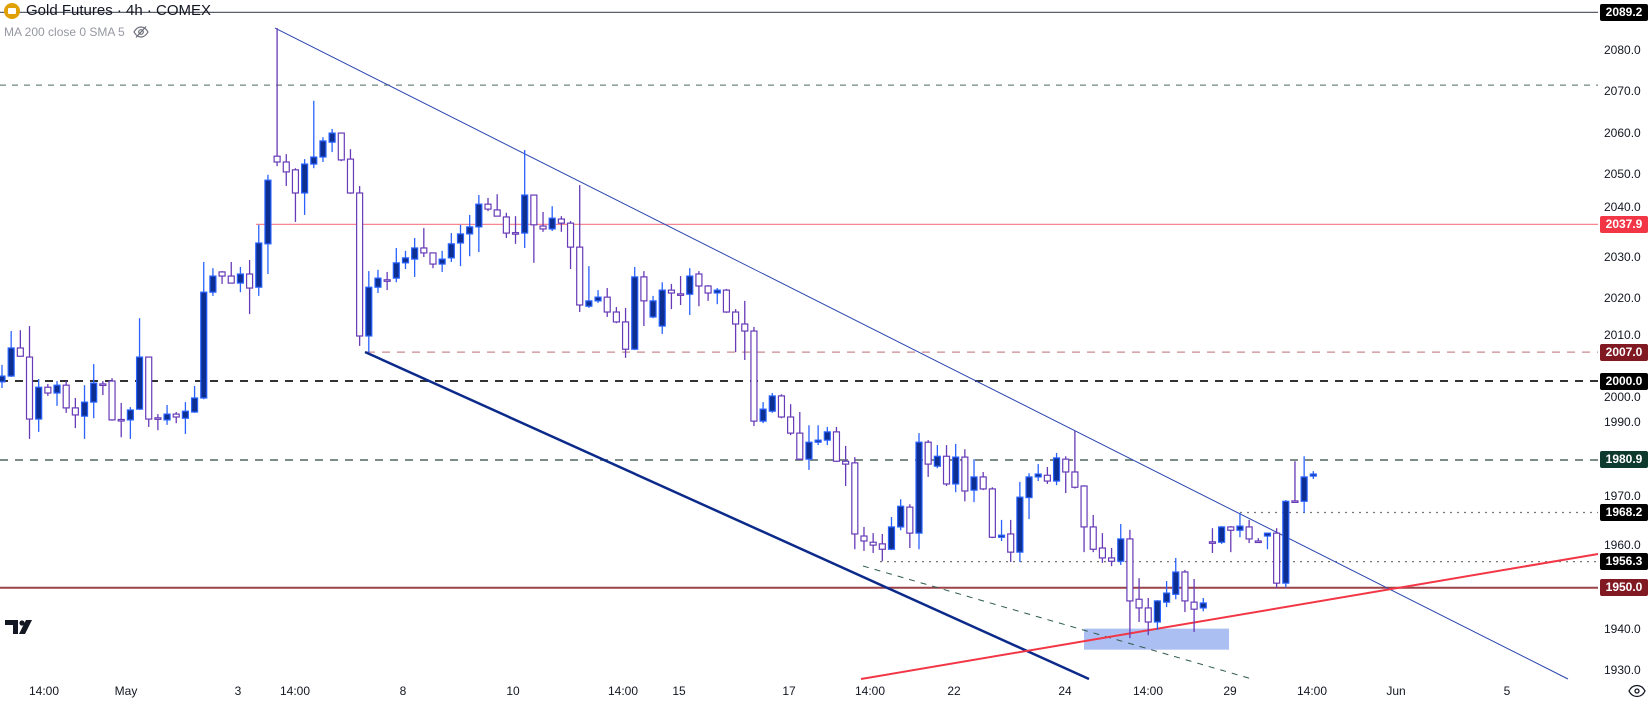 The width and height of the screenshot is (1650, 705). Describe the element at coordinates (1622, 49) in the screenshot. I see `price-tick: 2080.0` at that location.